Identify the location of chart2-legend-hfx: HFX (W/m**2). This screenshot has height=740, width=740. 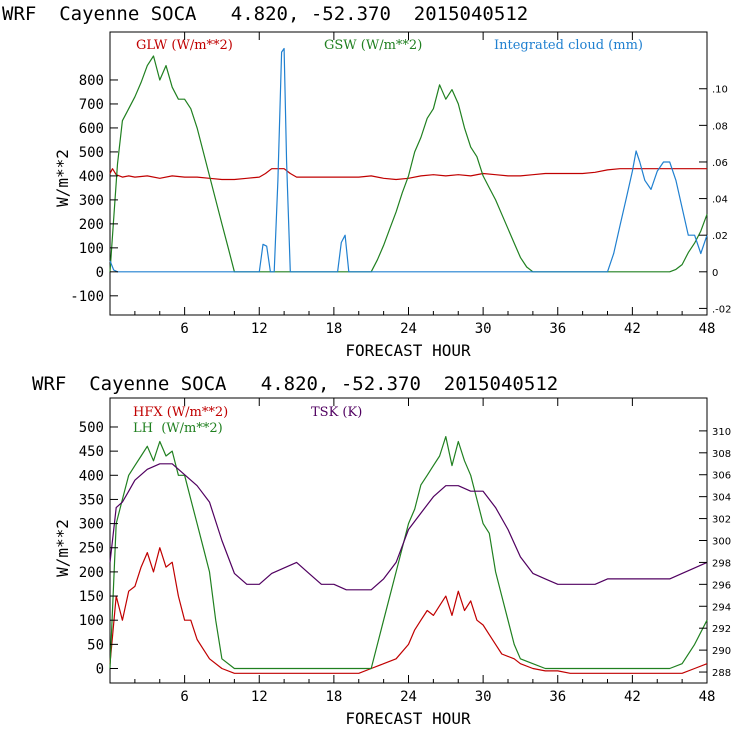
(180, 412).